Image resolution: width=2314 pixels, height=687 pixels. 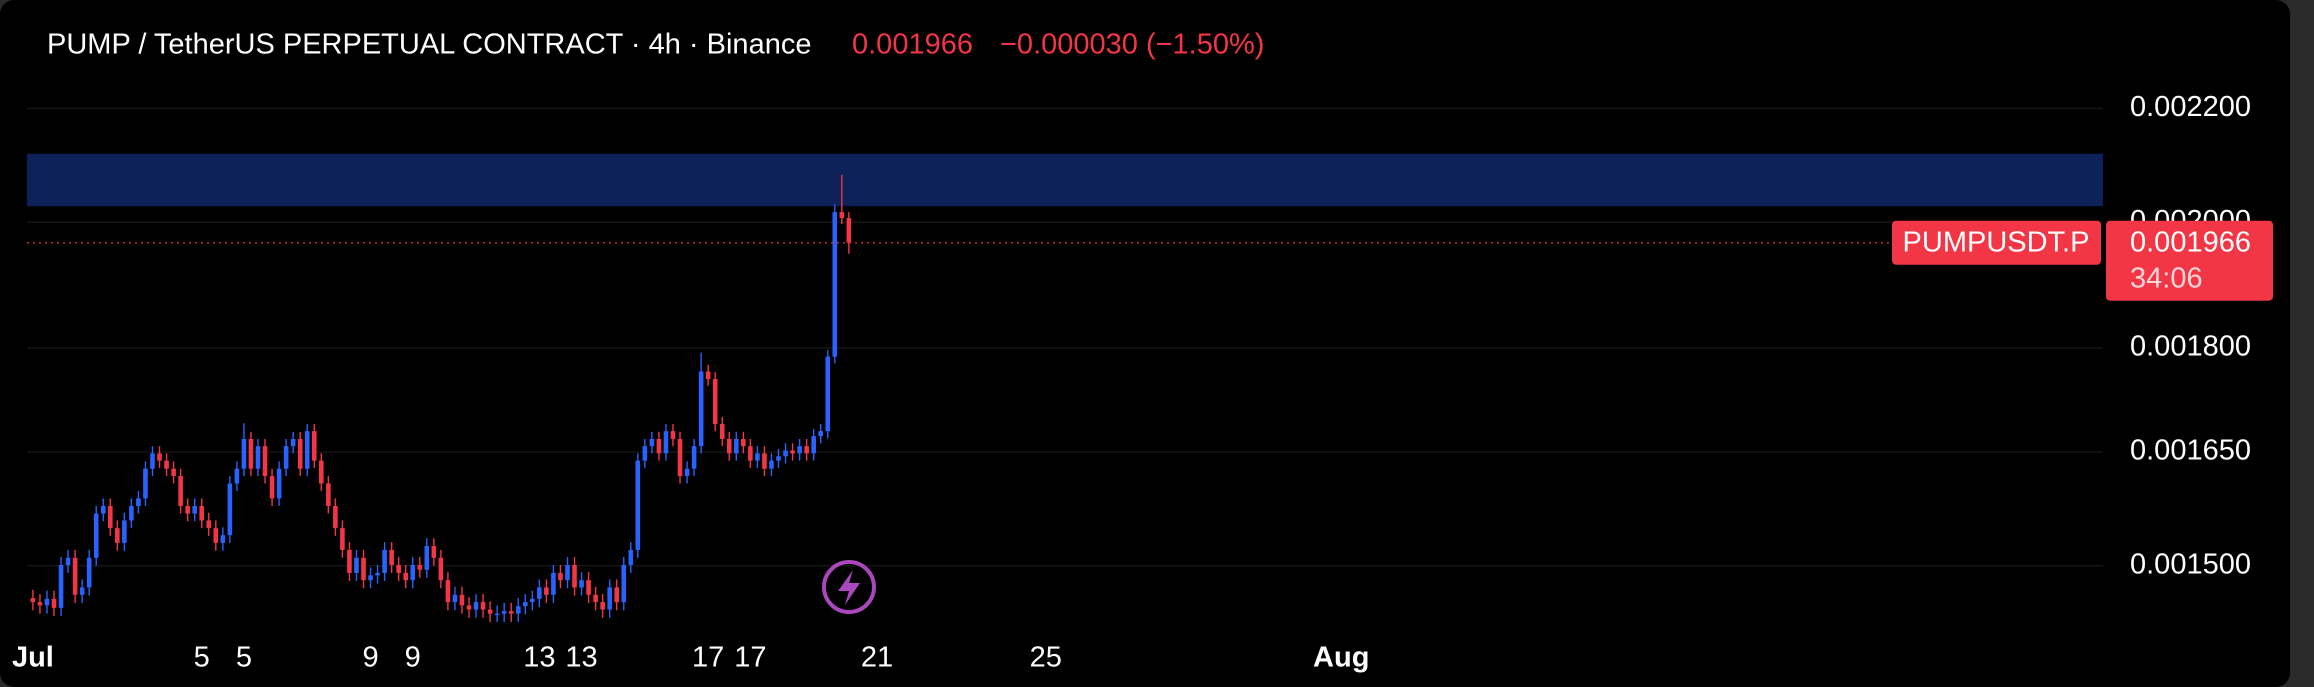 I want to click on y-tick-label: 0.001650, so click(x=2190, y=451).